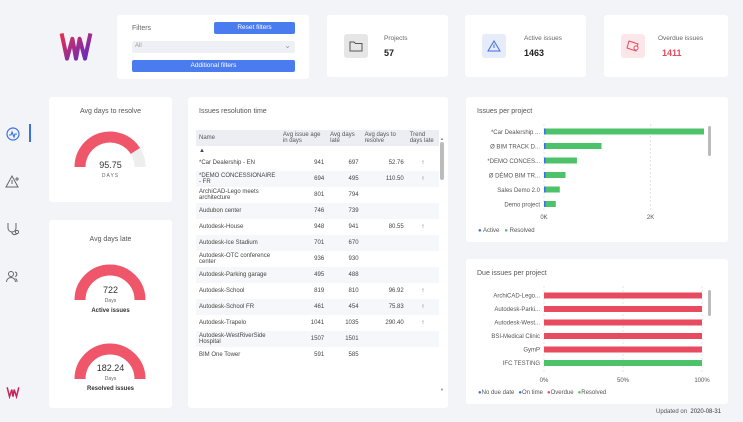 The height and width of the screenshot is (422, 743). I want to click on col-name: Name, so click(207, 138).